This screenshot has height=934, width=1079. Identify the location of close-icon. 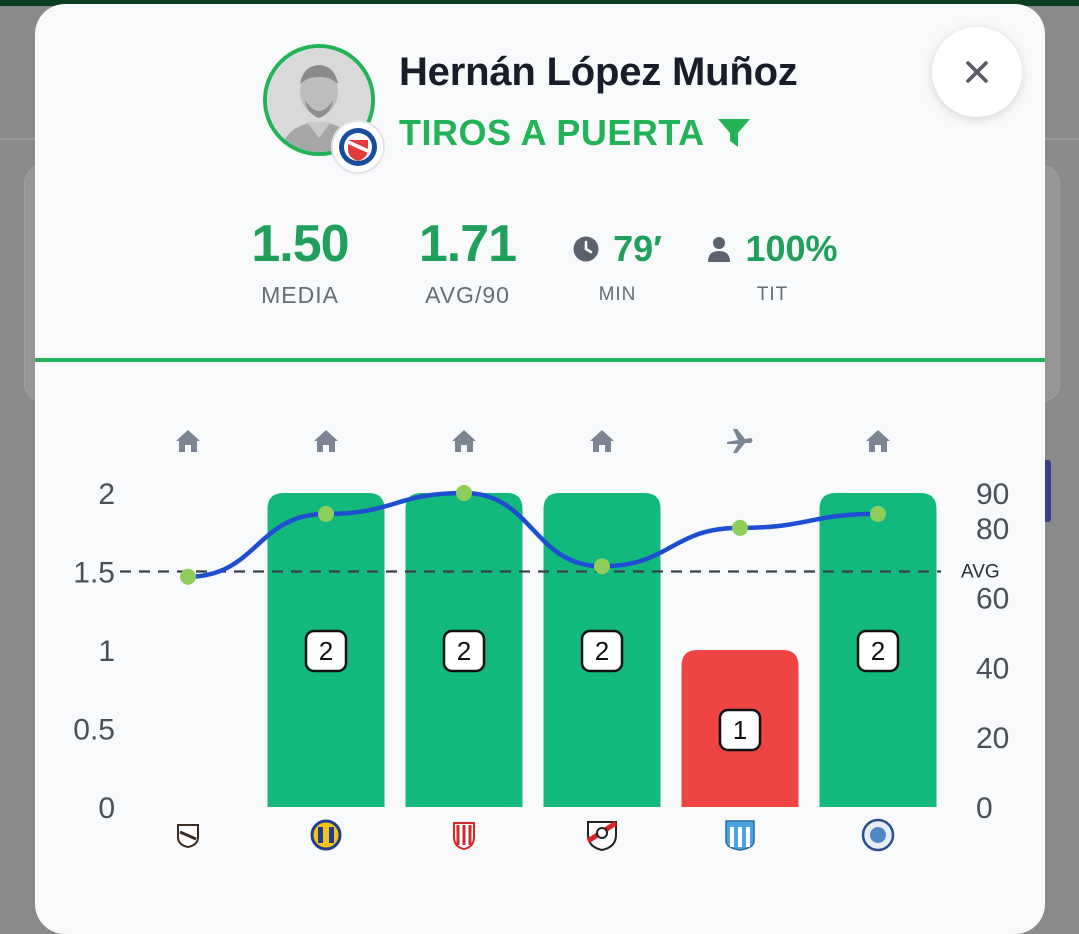
(977, 72).